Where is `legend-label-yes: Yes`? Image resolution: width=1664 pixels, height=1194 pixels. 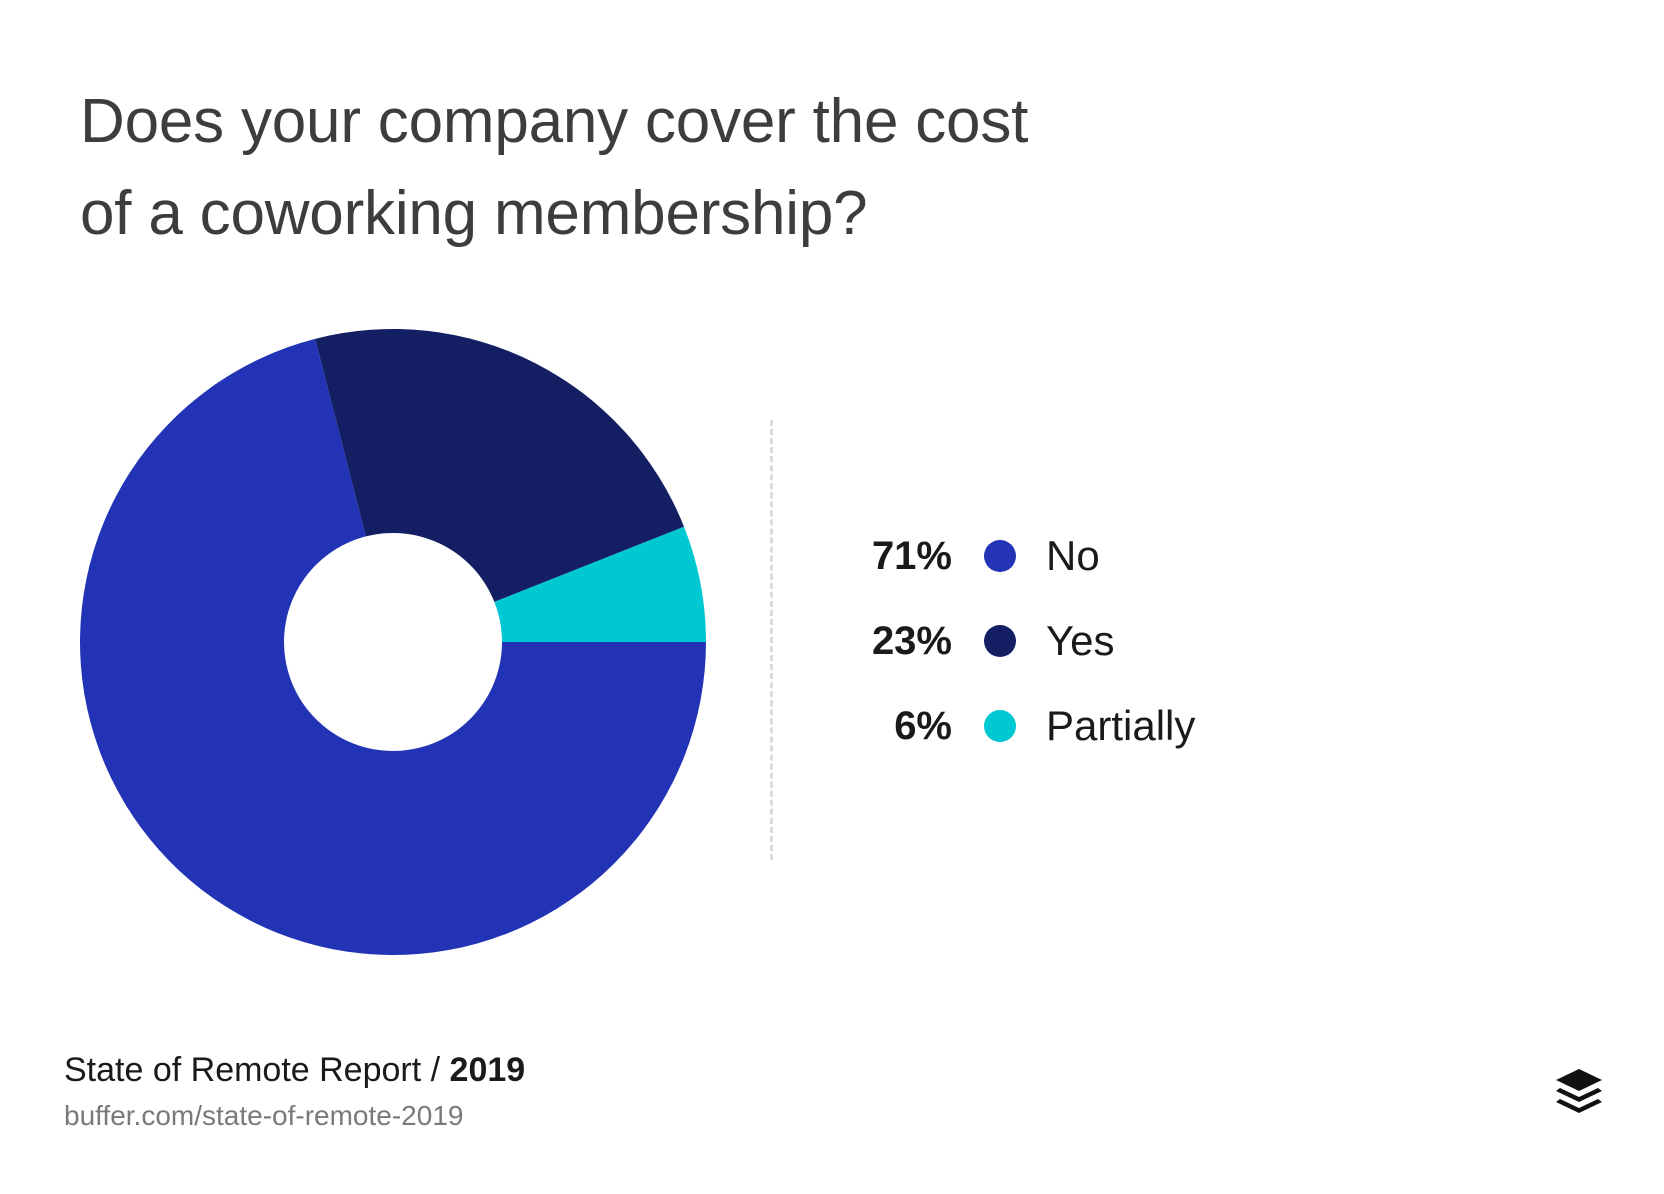
legend-label-yes: Yes is located at coordinates (1080, 640).